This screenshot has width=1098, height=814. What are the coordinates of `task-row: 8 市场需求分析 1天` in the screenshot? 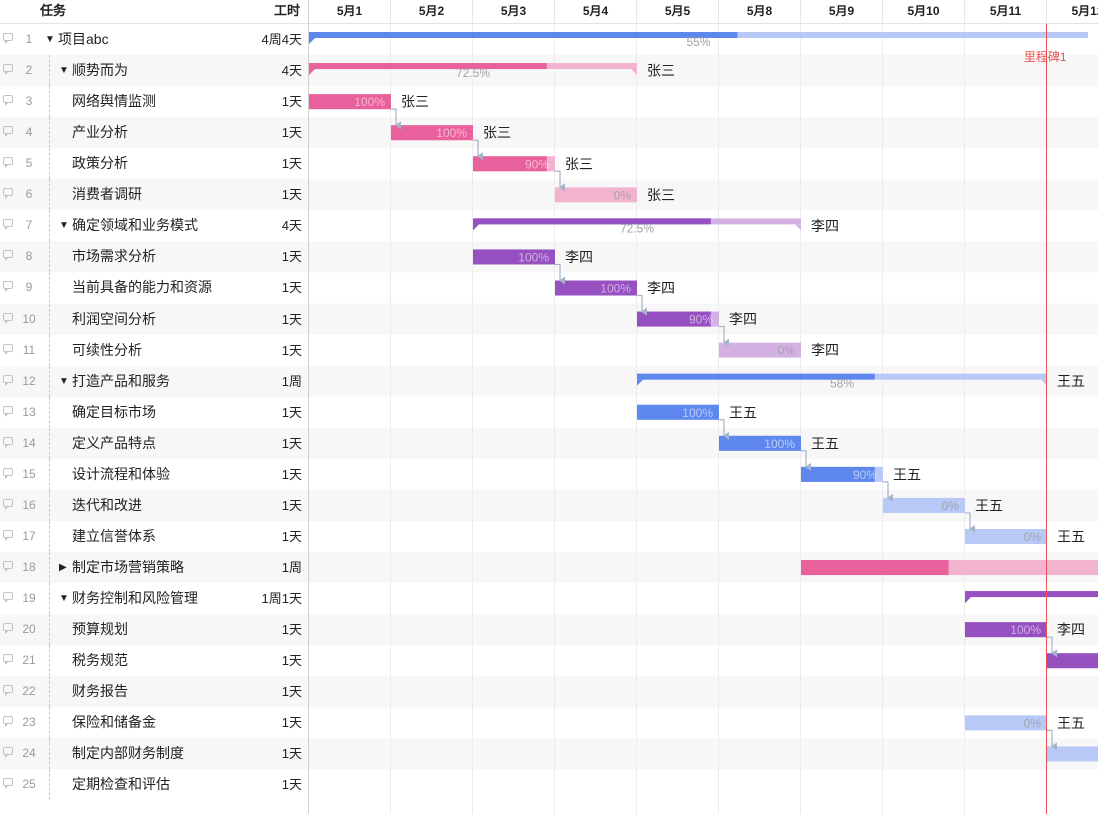 It's located at (154, 257).